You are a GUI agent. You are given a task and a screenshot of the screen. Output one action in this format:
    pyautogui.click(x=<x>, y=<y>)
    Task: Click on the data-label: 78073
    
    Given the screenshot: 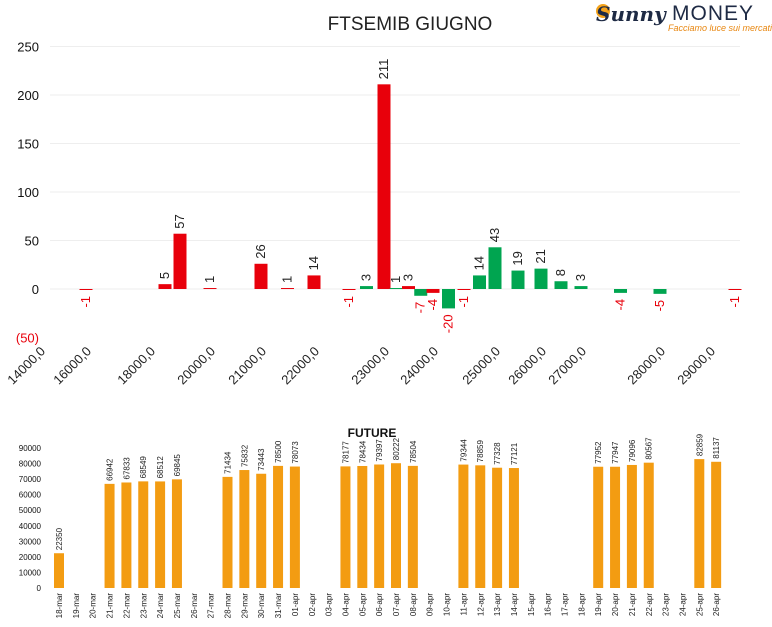 What is the action you would take?
    pyautogui.click(x=295, y=452)
    